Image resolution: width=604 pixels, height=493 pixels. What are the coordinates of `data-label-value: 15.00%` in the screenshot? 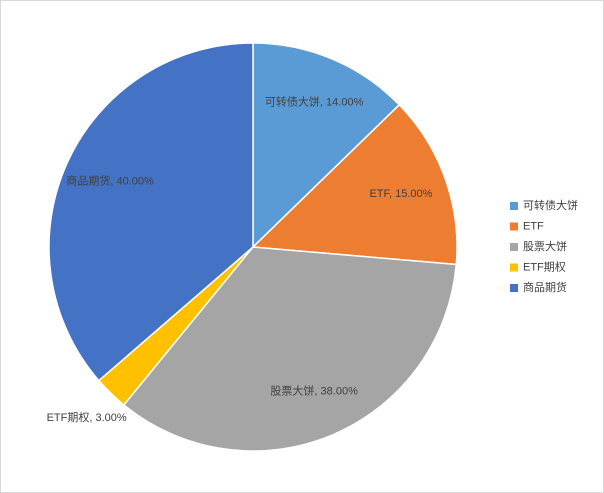 It's located at (414, 194).